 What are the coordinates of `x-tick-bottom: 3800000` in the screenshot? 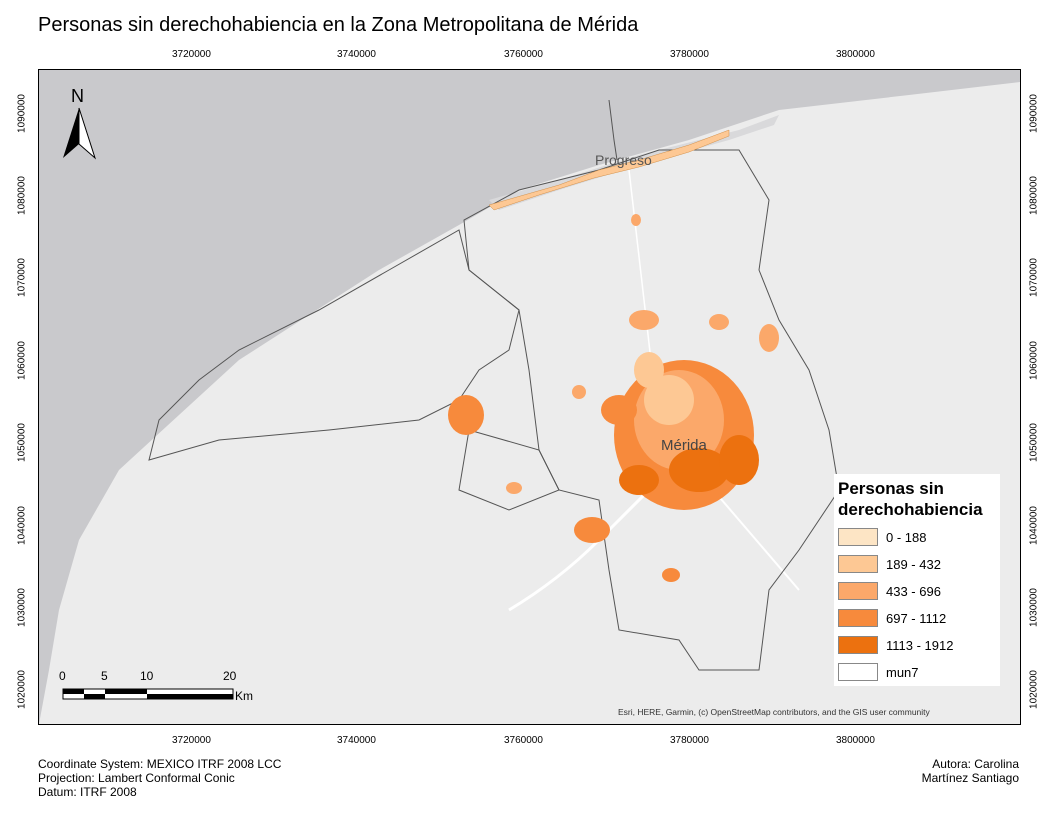 It's located at (855, 740).